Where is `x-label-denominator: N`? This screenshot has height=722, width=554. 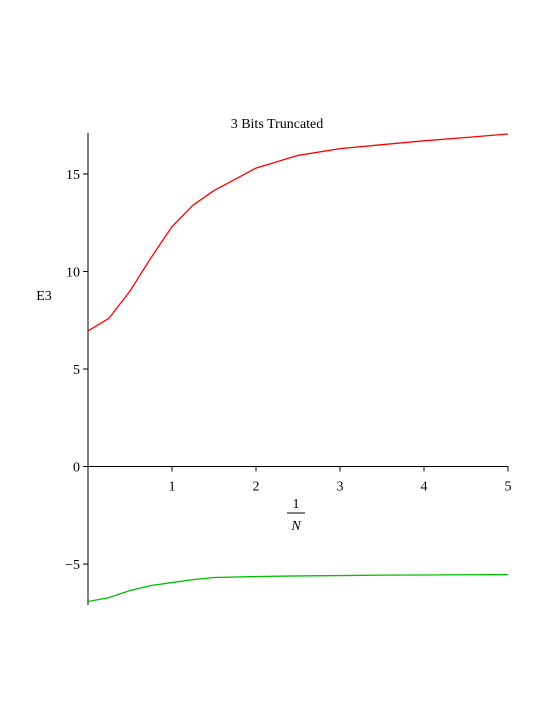 x-label-denominator: N is located at coordinates (295, 526).